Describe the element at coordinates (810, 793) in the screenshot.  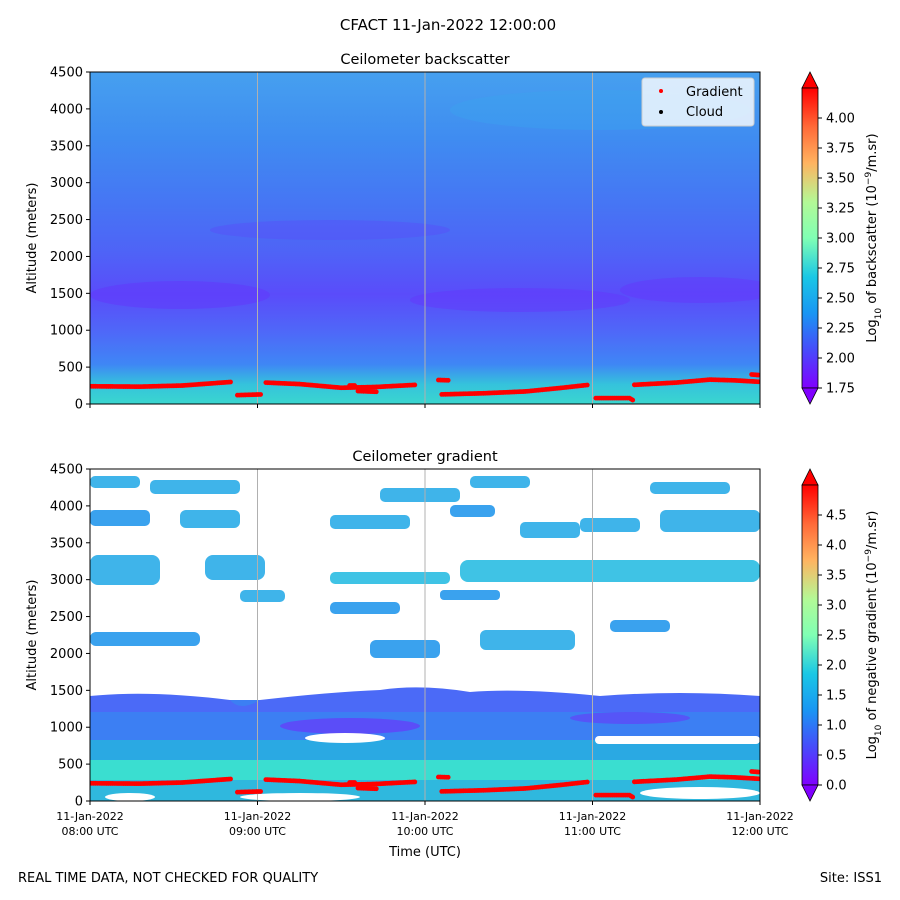
I see `gradient-colorbar-extend-bottom` at that location.